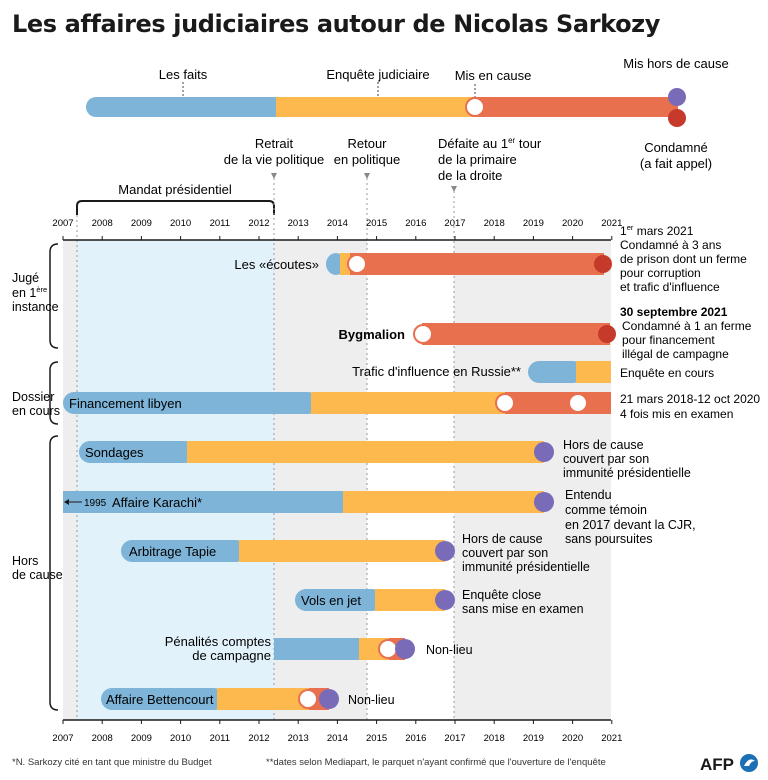  What do you see at coordinates (54, 393) in the screenshot?
I see `group-dossier-bracket` at bounding box center [54, 393].